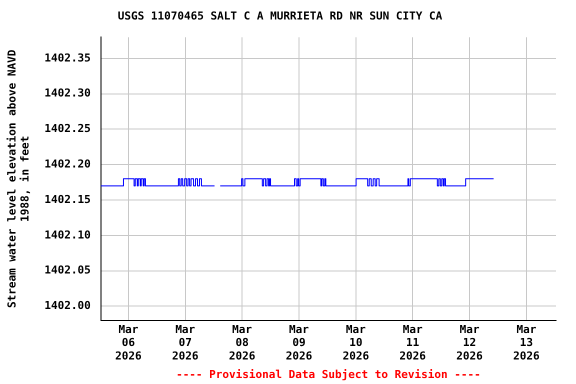  Describe the element at coordinates (67, 199) in the screenshot. I see `y-tick-label: 1402.15` at that location.